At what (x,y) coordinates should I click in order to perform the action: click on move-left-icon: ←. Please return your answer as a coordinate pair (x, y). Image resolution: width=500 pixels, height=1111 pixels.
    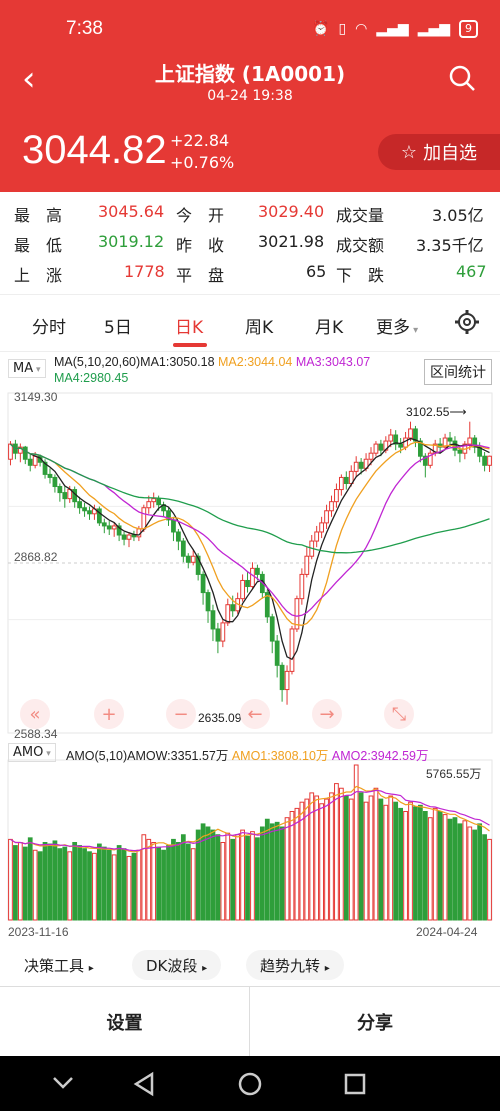
    Looking at the image, I should click on (255, 714).